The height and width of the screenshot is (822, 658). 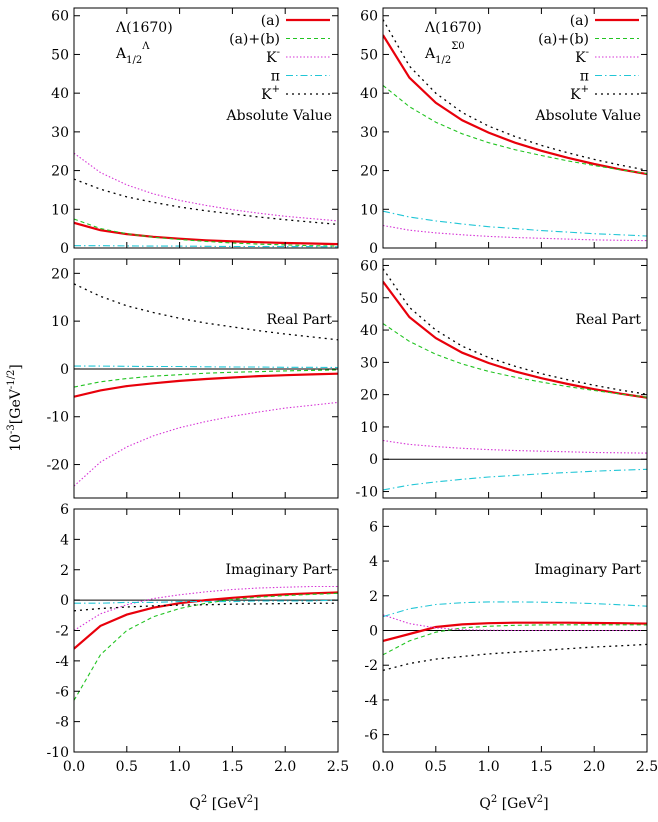 What do you see at coordinates (582, 56) in the screenshot?
I see `legend-label-kminus: K-` at bounding box center [582, 56].